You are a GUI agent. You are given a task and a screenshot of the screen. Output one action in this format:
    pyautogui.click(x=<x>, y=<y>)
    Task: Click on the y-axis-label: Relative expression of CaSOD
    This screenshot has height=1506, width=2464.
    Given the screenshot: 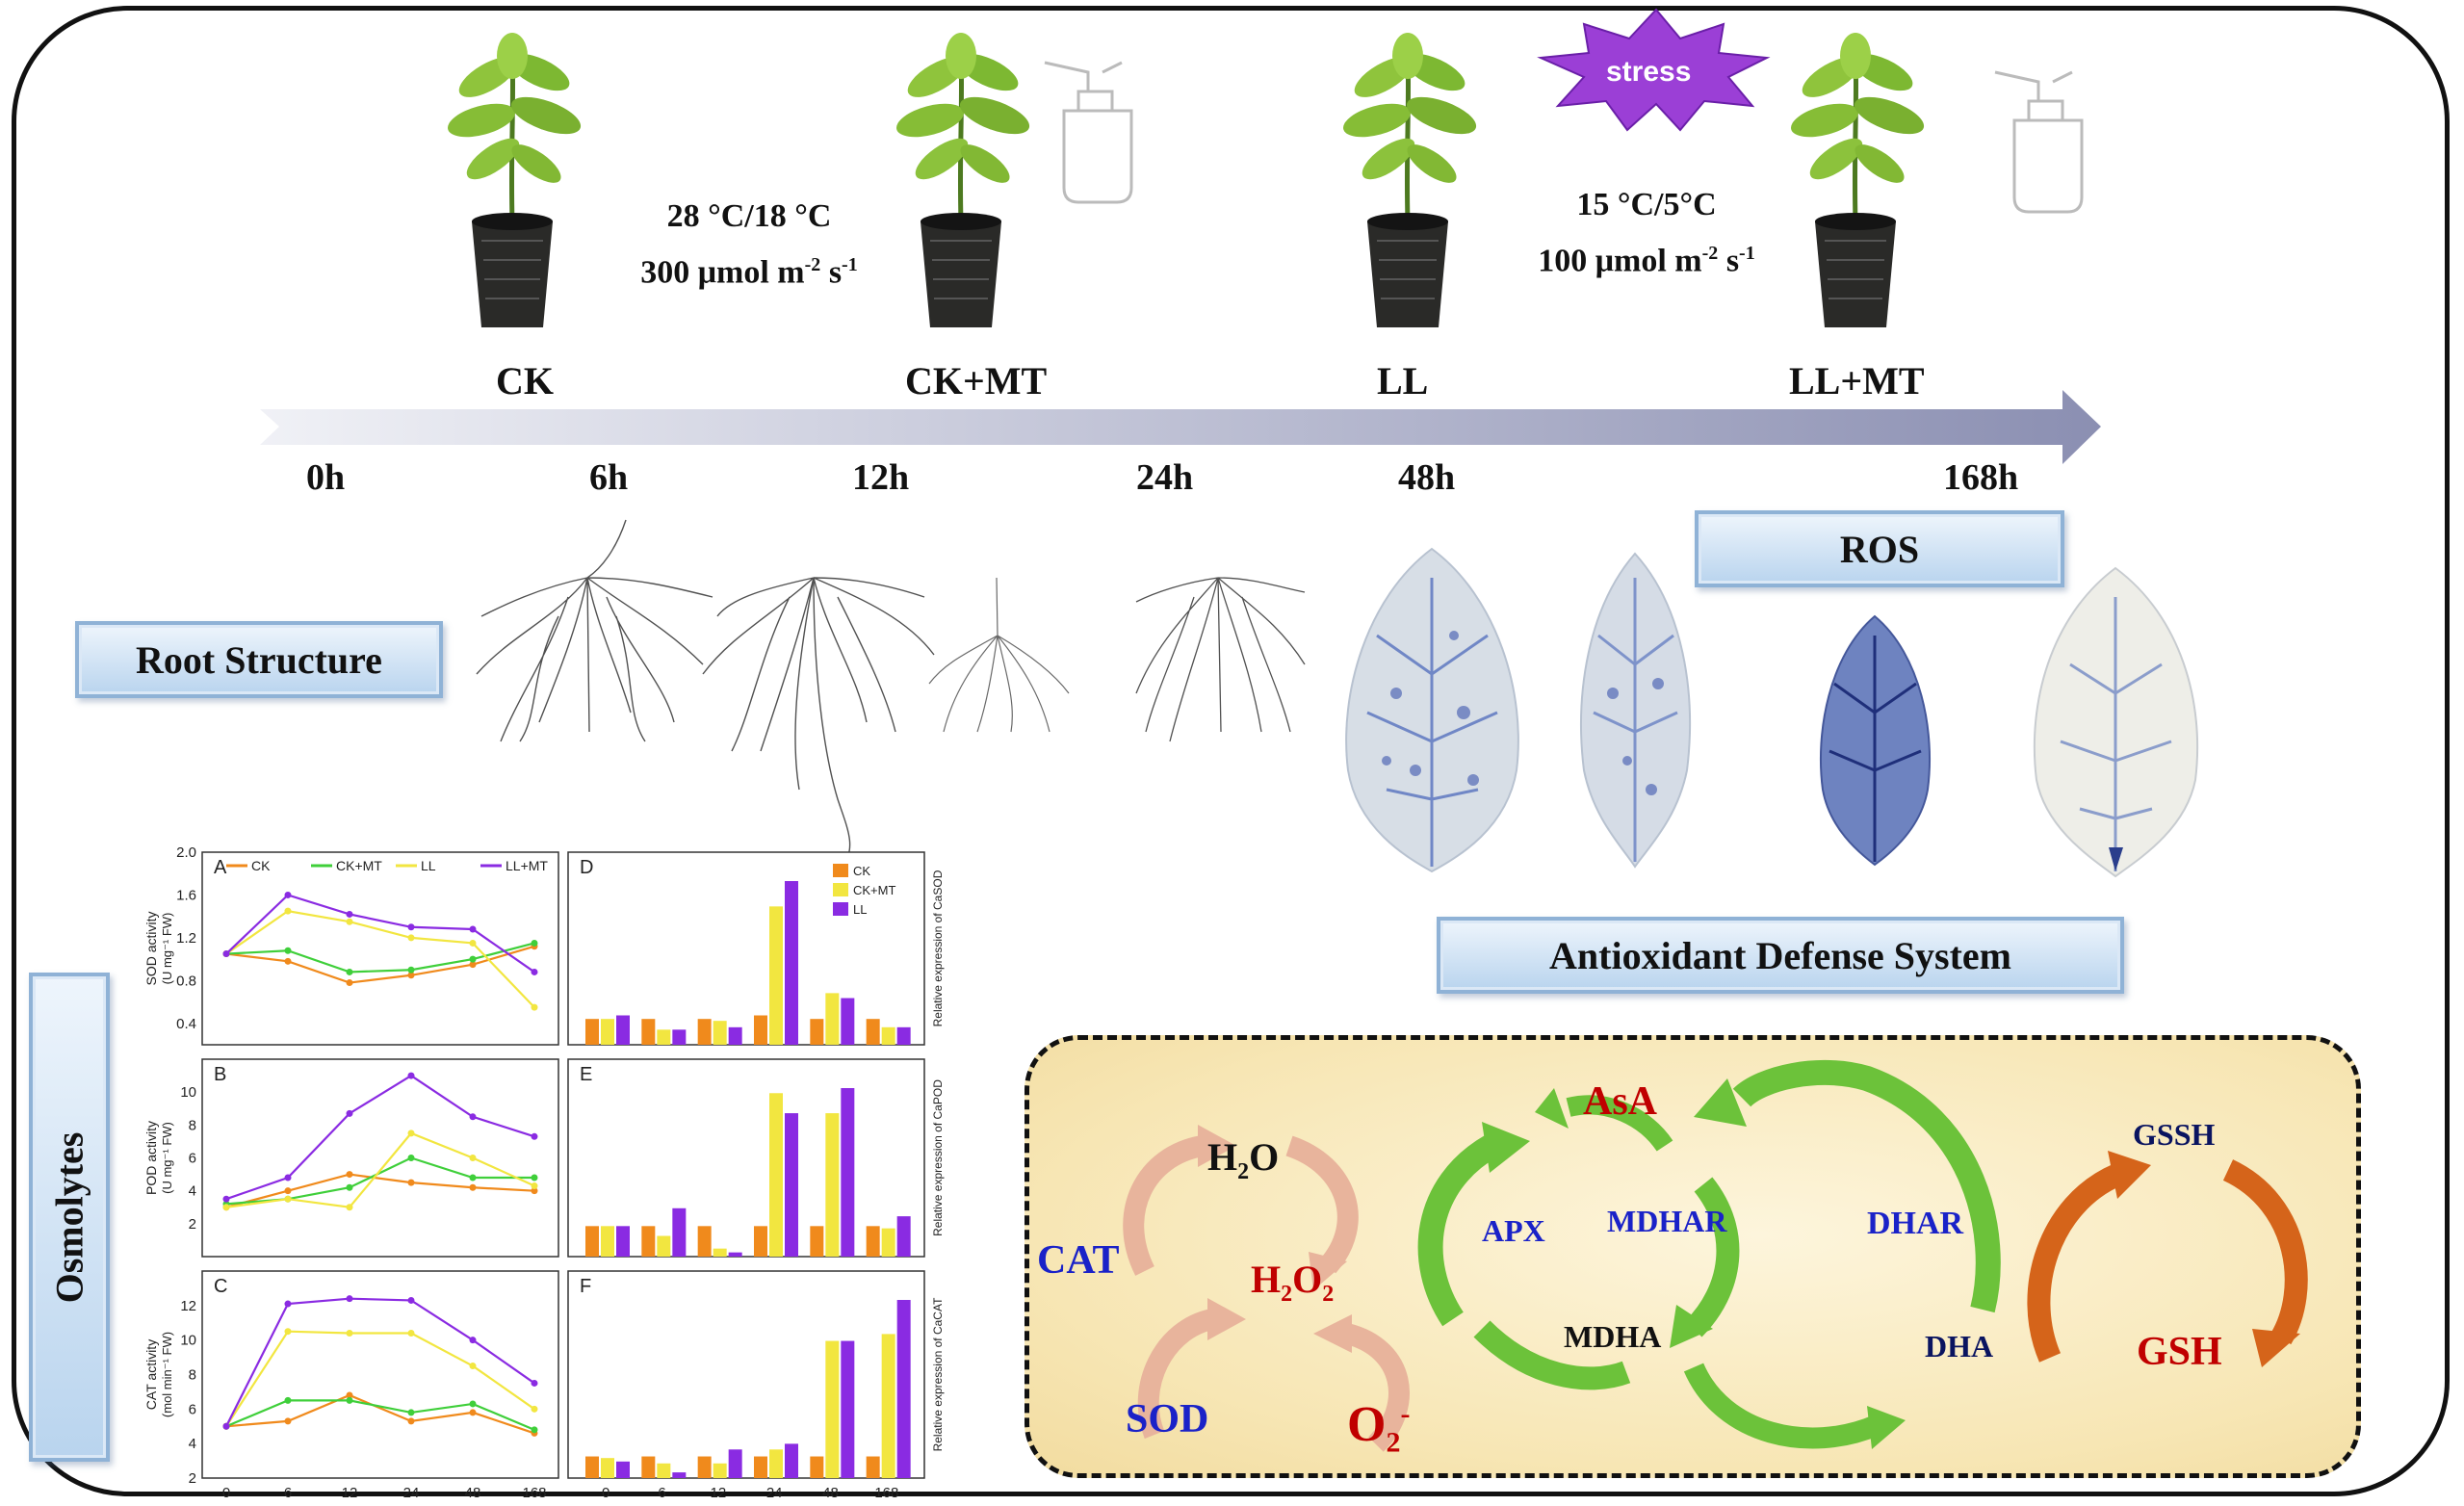 What is the action you would take?
    pyautogui.click(x=938, y=948)
    